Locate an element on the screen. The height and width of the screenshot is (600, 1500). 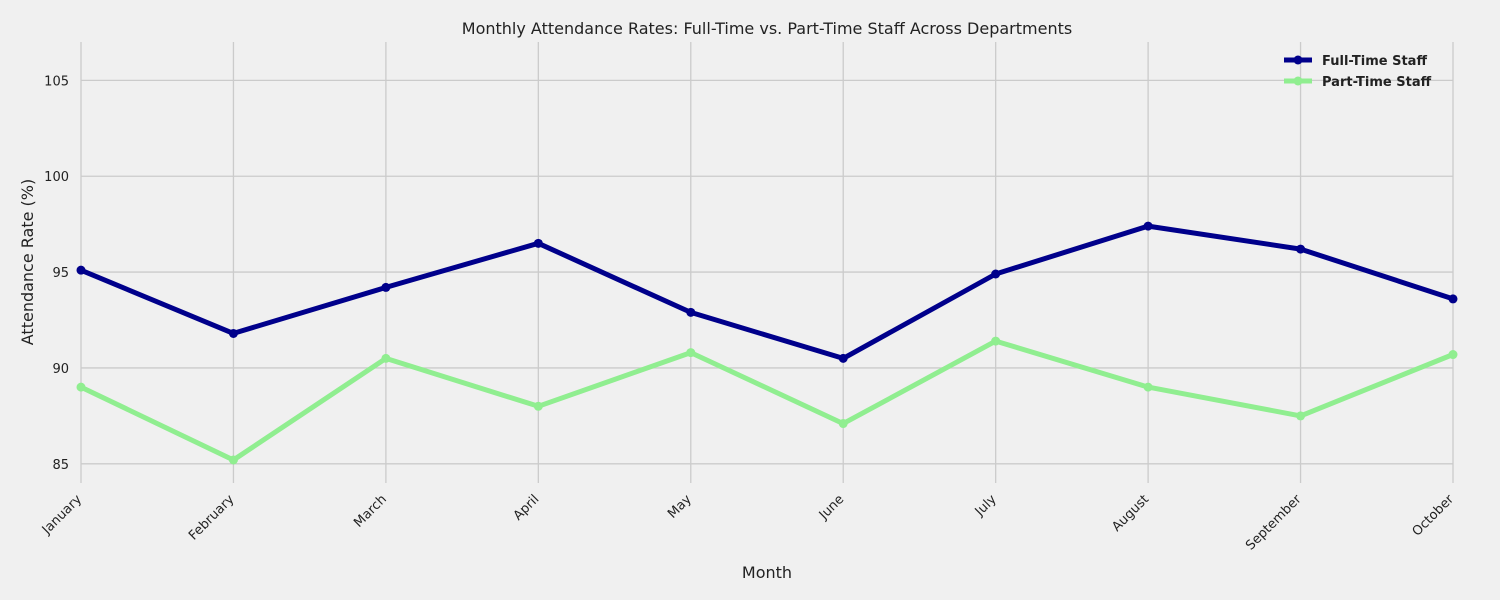
legend-label-full-time: Full-Time Staff is located at coordinates (1374, 61).